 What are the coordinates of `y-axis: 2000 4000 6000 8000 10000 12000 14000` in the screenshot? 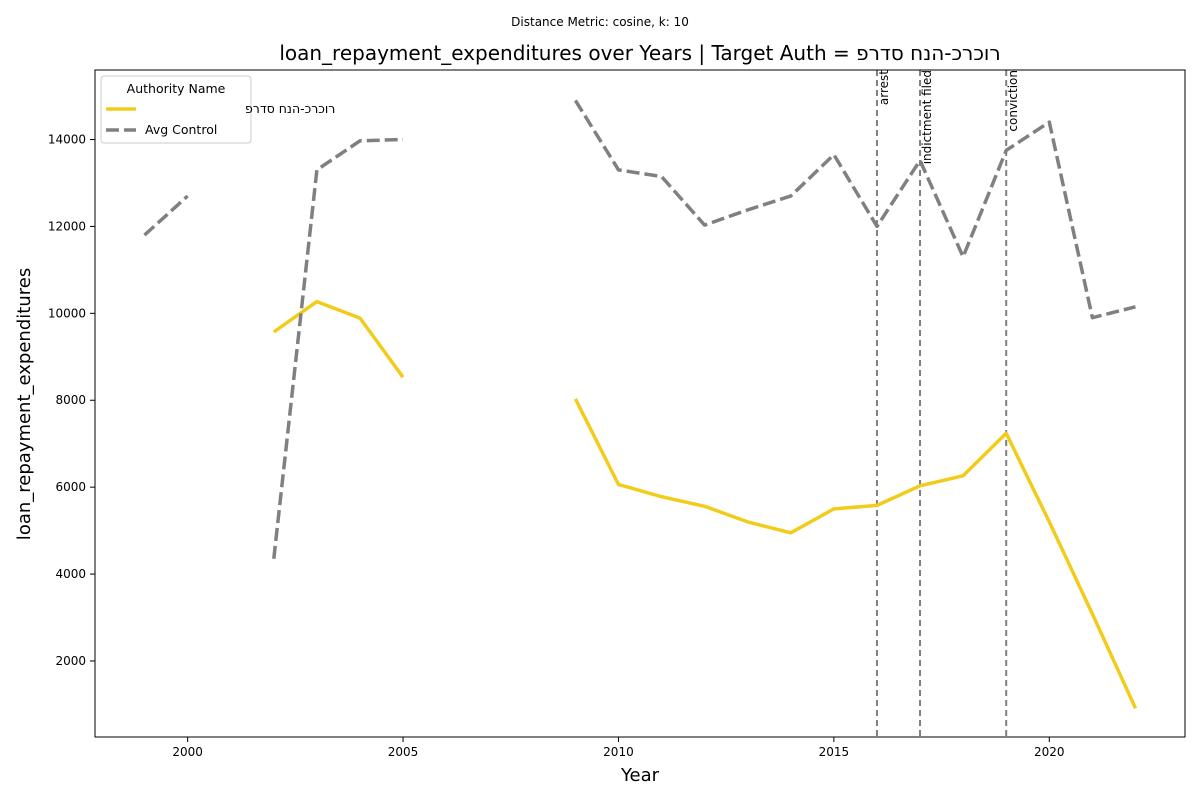 It's located at (71, 400).